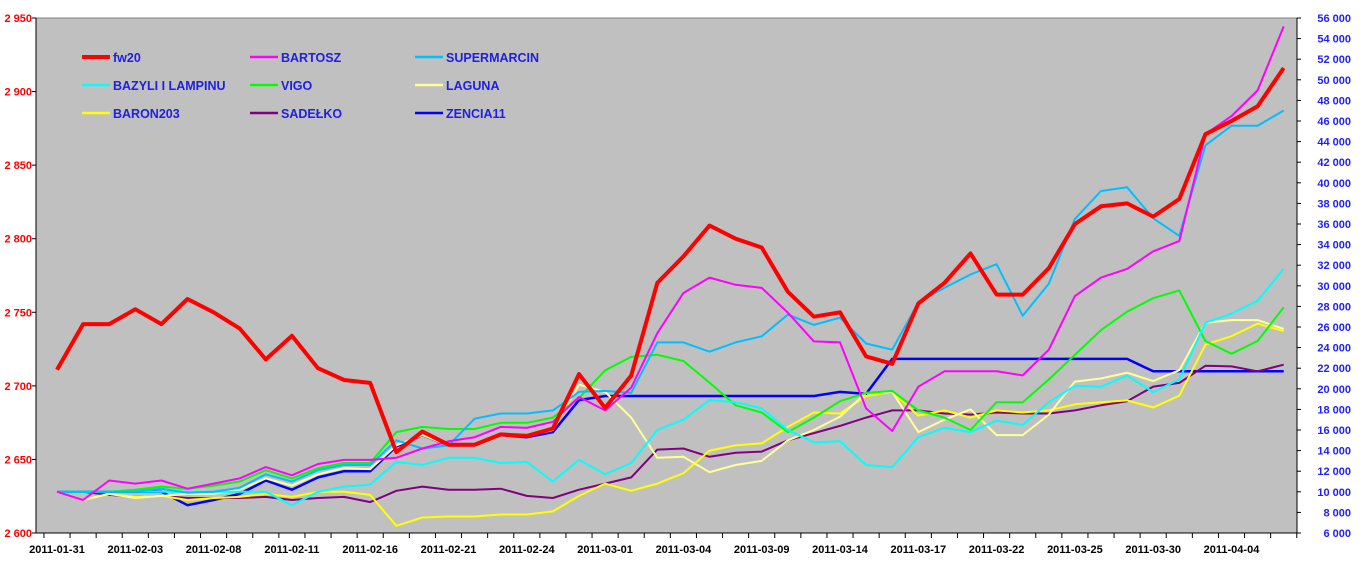  I want to click on right-tick-label: 20 000, so click(1334, 390).